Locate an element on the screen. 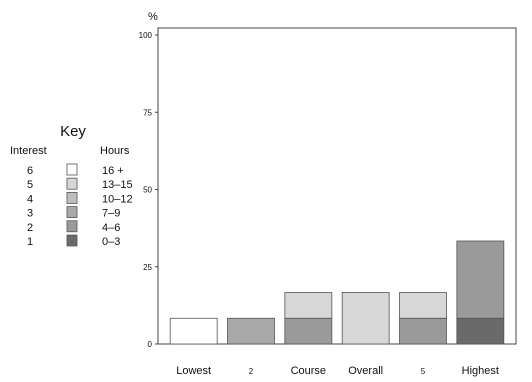  legend-hours-label: 0–3 is located at coordinates (111, 242).